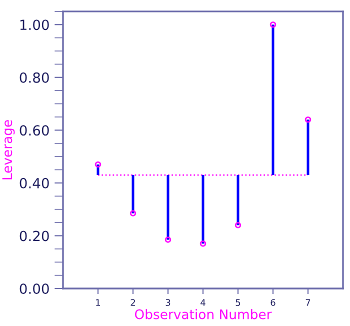  I want to click on y-tick-label: 0.60, so click(34, 130).